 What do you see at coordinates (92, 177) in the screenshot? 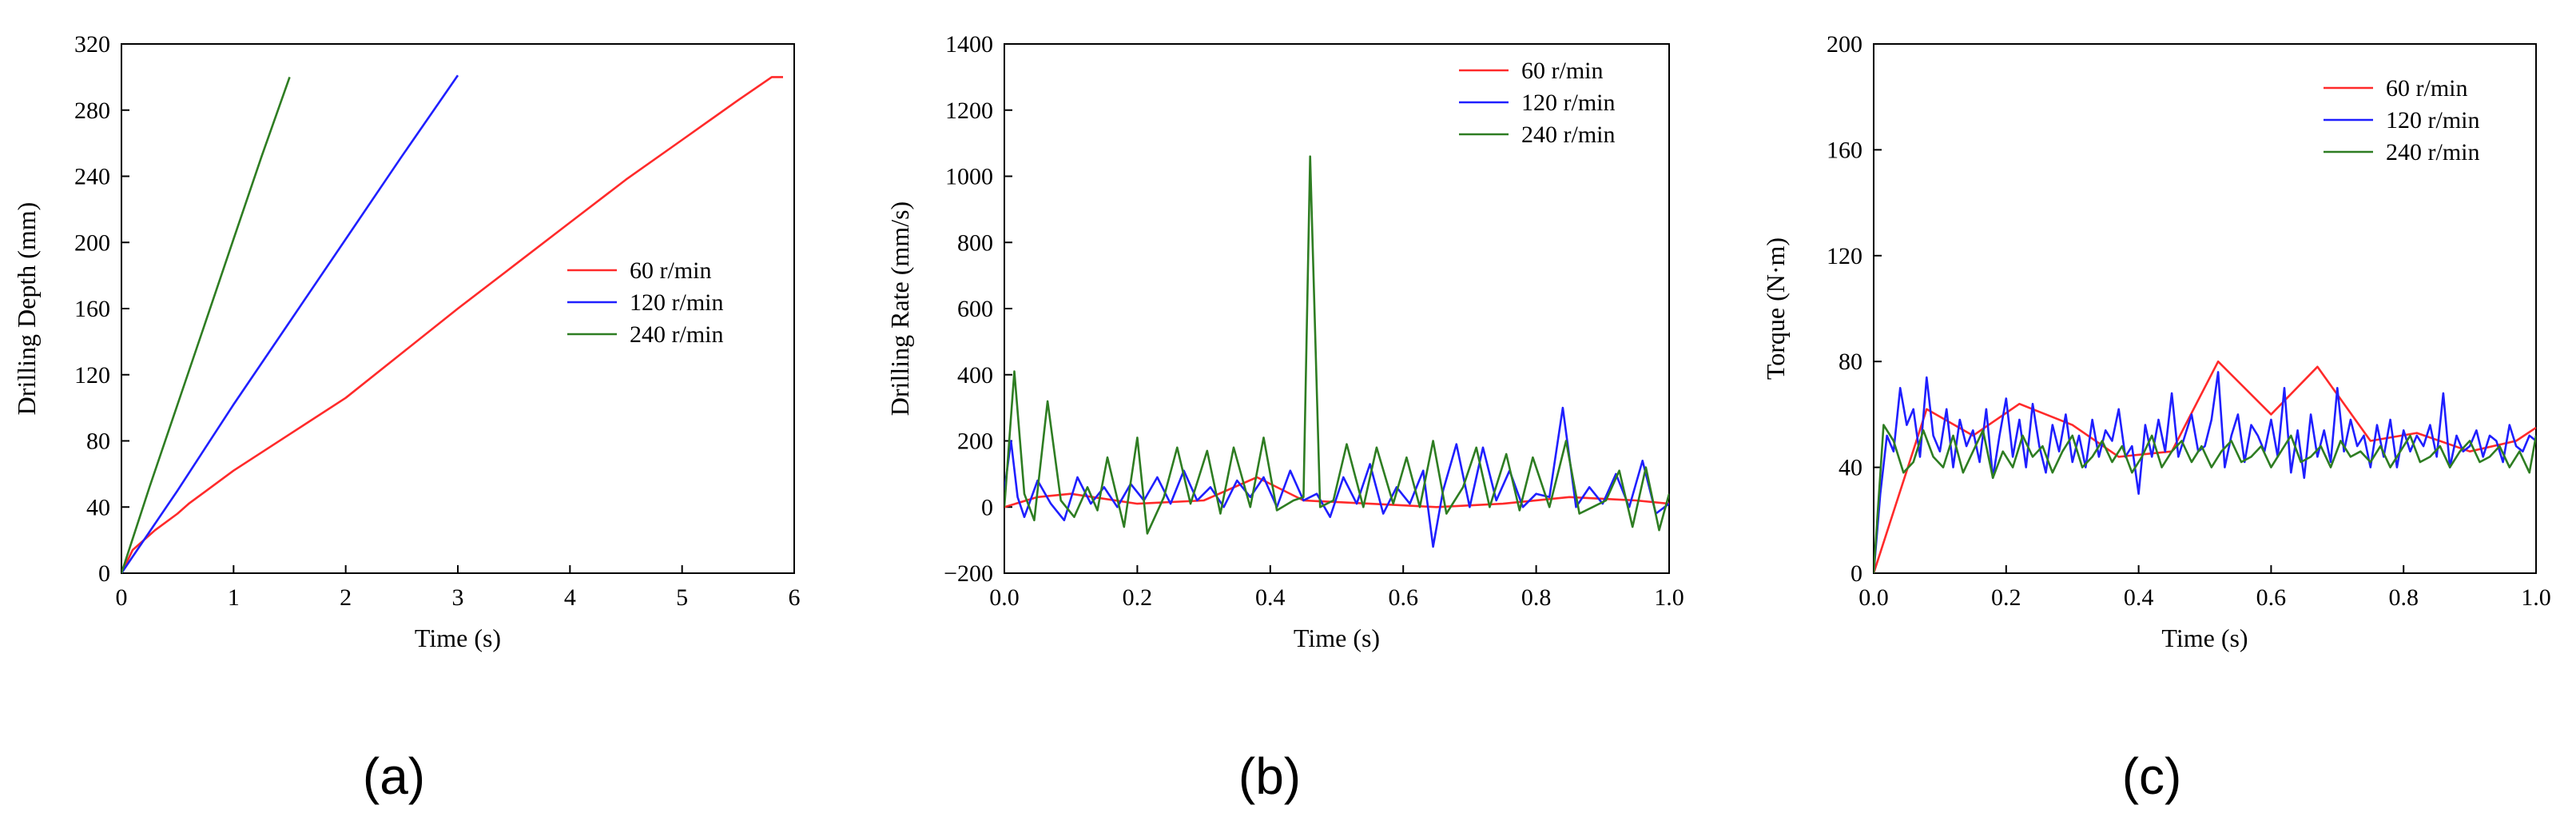
I see `y-tick-label: 240` at bounding box center [92, 177].